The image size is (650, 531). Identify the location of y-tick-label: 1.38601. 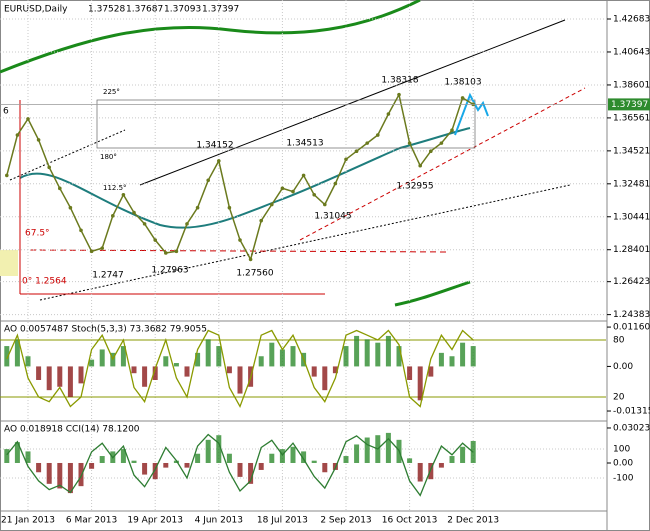
(631, 85).